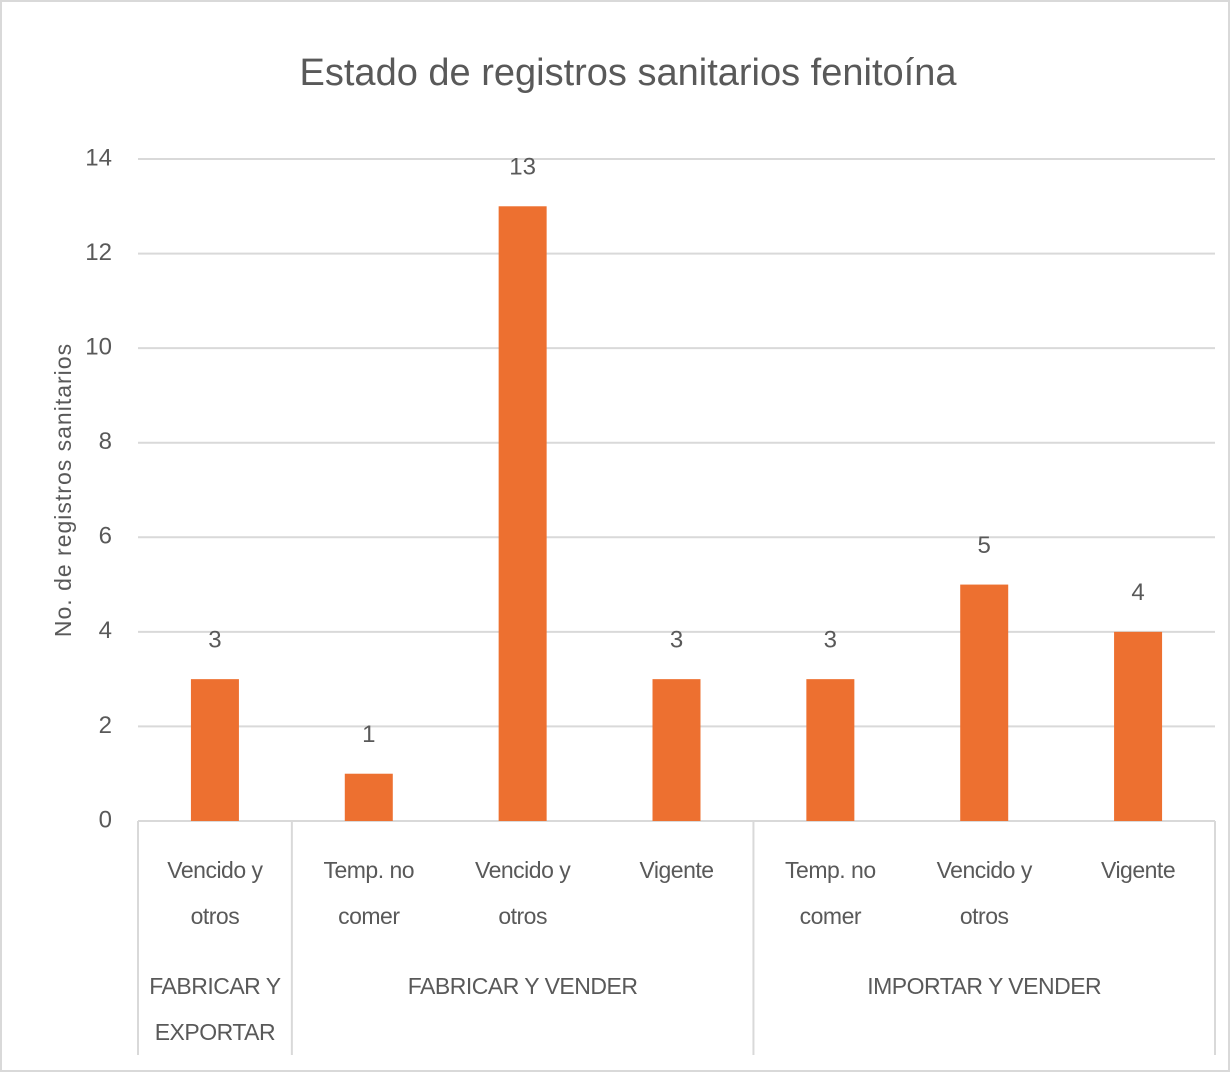  I want to click on y-axis-label: No. de registros sanitarios, so click(63, 490).